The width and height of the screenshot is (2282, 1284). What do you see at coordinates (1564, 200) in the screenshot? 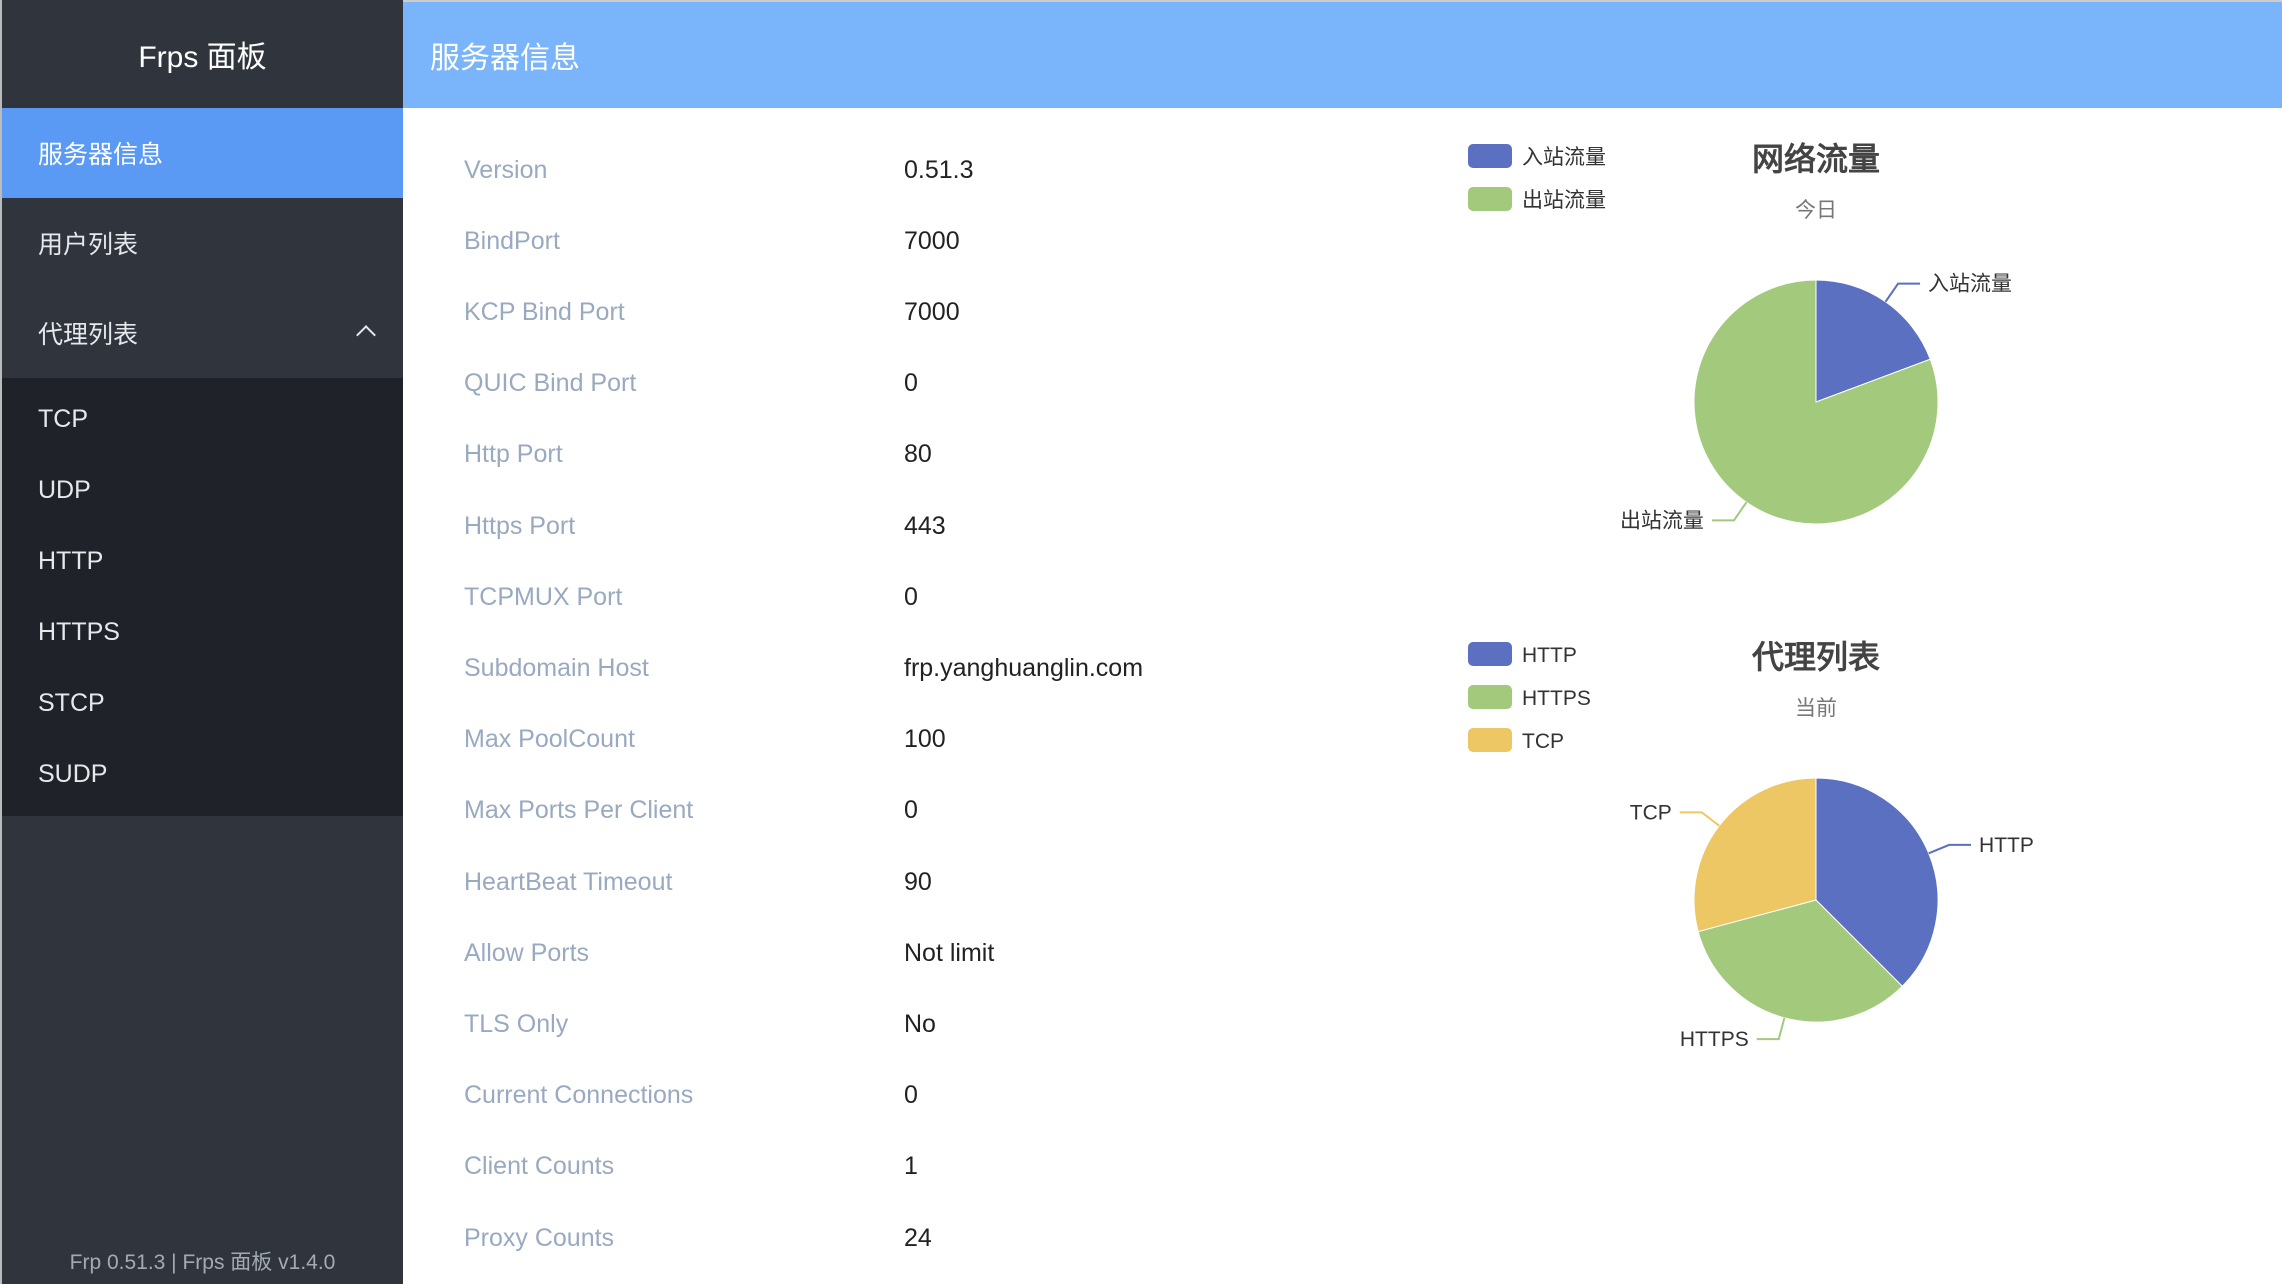
I see `legend-label: 出站流量` at bounding box center [1564, 200].